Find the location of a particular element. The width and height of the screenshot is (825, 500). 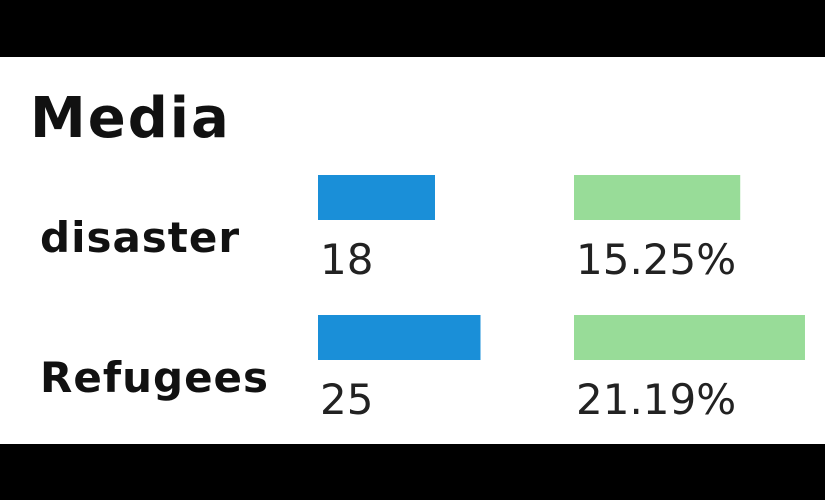

data-label-s1-0: 15.25% is located at coordinates (656, 259).